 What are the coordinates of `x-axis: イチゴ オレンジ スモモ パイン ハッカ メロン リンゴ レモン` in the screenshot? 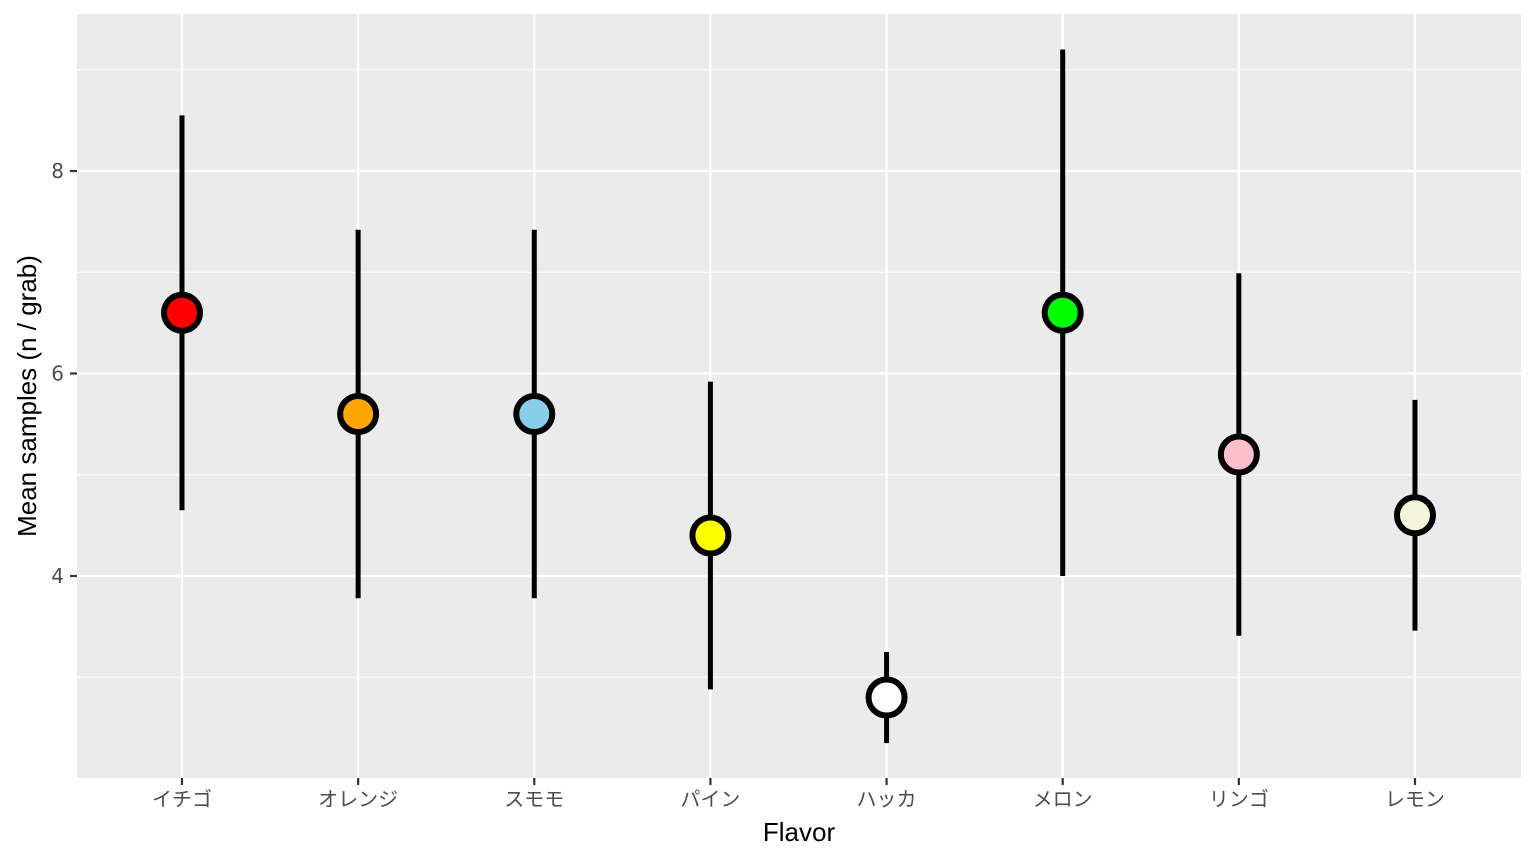 It's located at (798, 794).